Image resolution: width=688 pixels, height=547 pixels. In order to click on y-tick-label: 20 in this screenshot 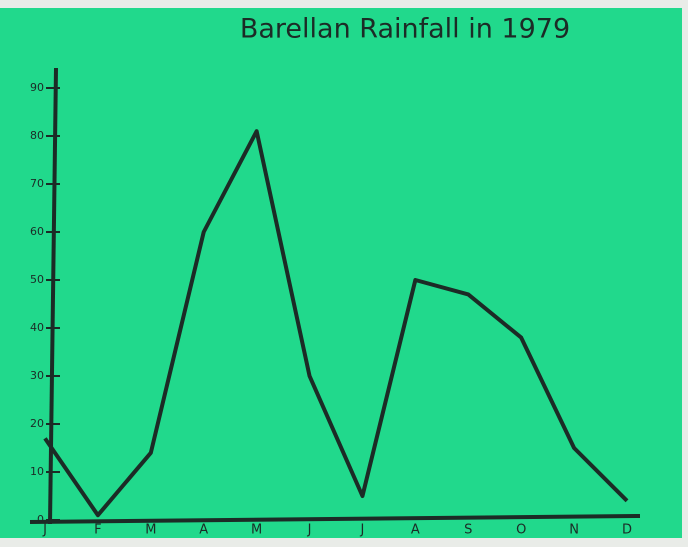, I will do `click(37, 423)`.